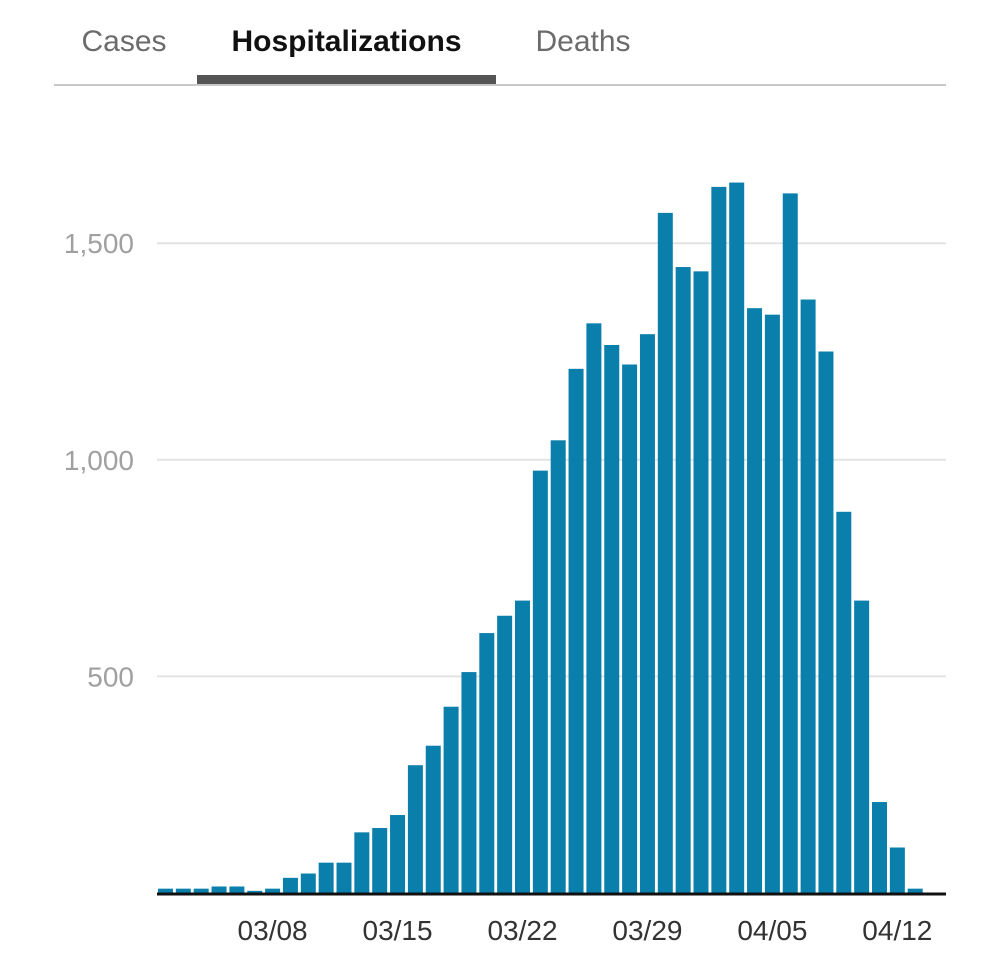  I want to click on tab-cases: Cases, so click(124, 42).